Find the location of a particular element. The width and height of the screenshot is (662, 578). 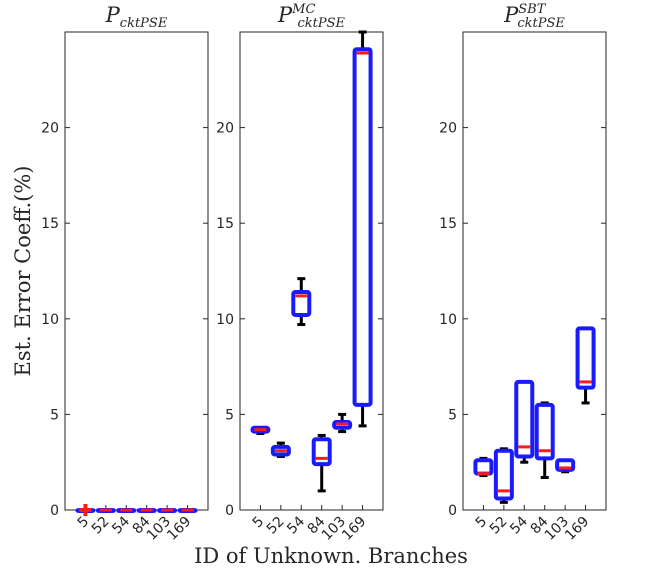

panel-title: PSBT cktPSE is located at coordinates (534, 16).